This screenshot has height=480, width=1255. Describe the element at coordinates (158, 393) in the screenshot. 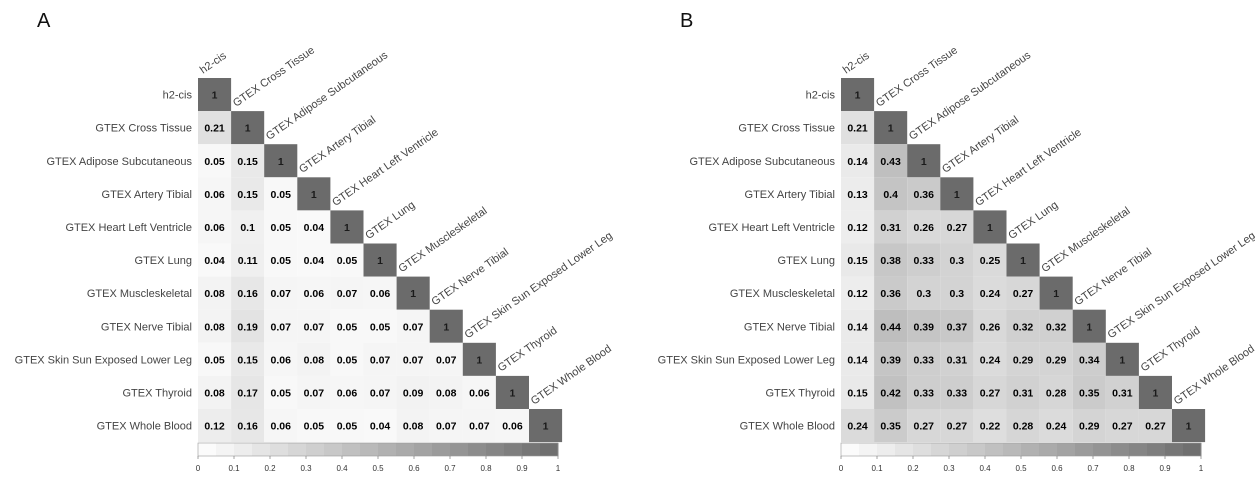

I see `row-label: GTEX Thyroid` at that location.